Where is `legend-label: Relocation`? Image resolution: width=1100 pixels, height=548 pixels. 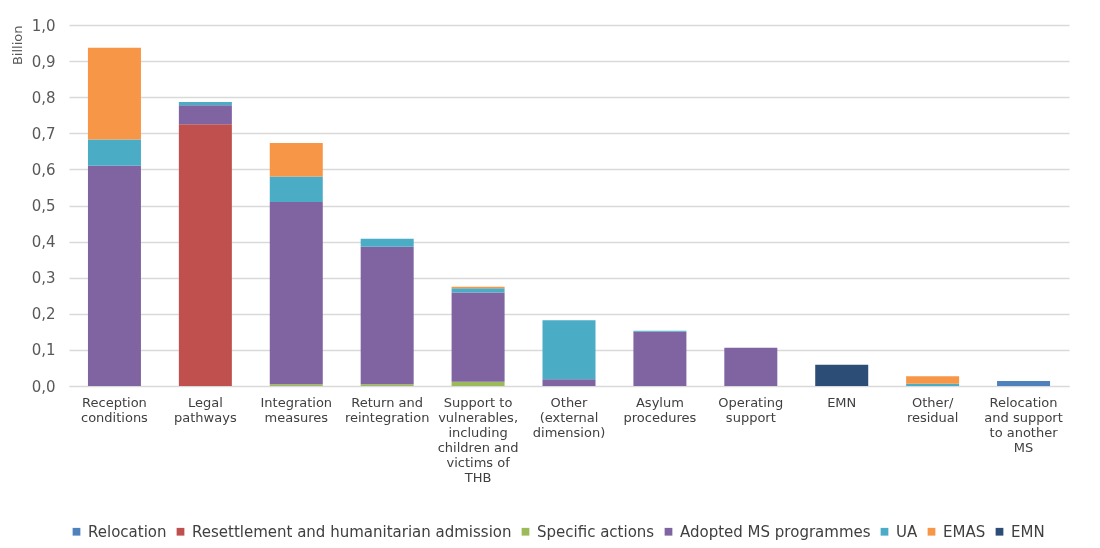 legend-label: Relocation is located at coordinates (127, 531).